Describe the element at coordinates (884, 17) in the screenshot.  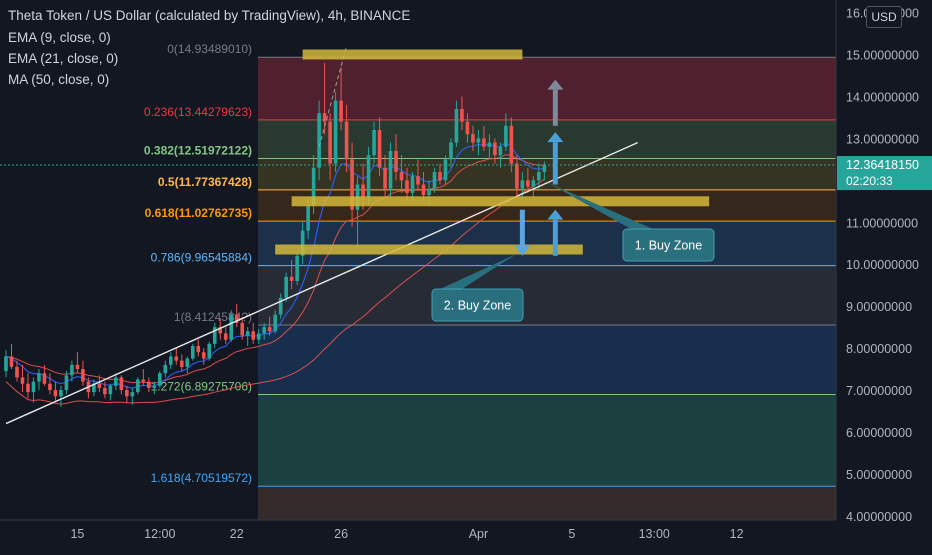
I see `currency-button: USD` at that location.